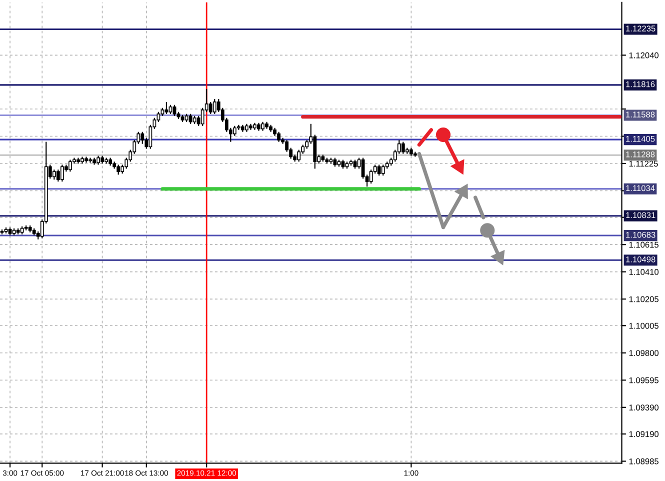 The image size is (665, 481). I want to click on ref-line-label: 1.11034, so click(640, 188).